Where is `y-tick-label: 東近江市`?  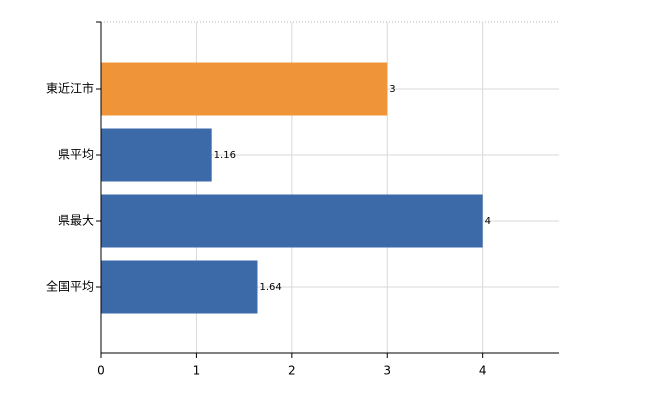 y-tick-label: 東近江市 is located at coordinates (70, 88).